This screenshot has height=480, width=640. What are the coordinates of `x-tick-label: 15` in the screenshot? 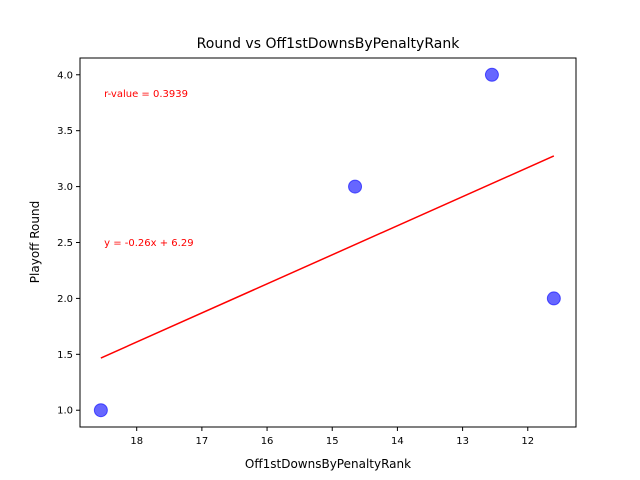 It's located at (332, 441).